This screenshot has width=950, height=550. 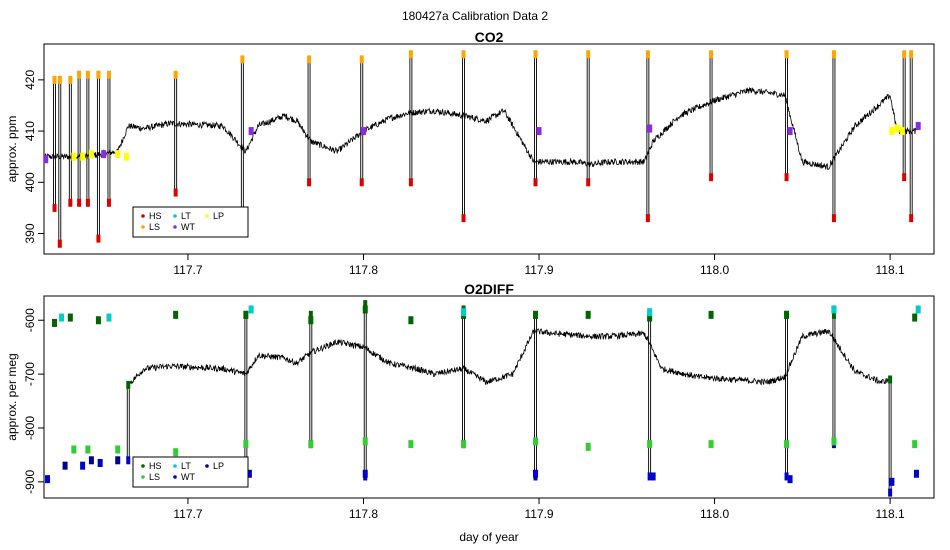 I want to click on o2diff-y-tick-label: -900, so click(x=30, y=482).